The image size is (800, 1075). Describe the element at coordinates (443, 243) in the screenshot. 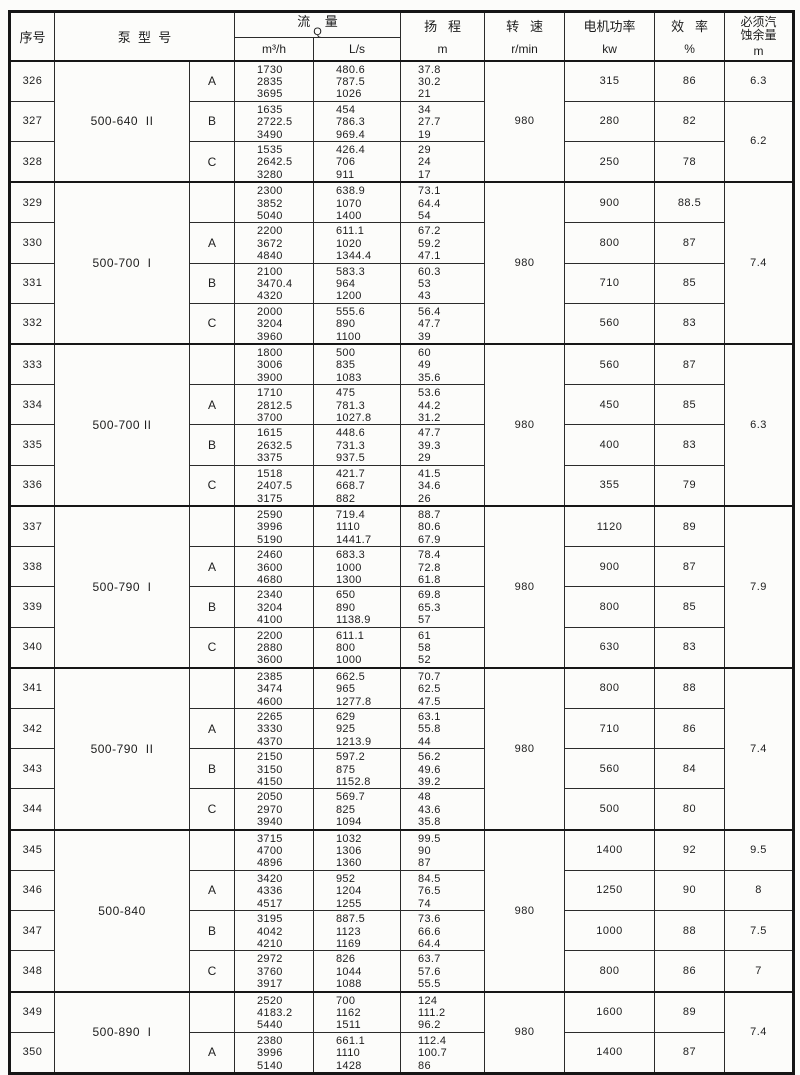

I see `head-cell: 67.2 59.2 47.1` at that location.